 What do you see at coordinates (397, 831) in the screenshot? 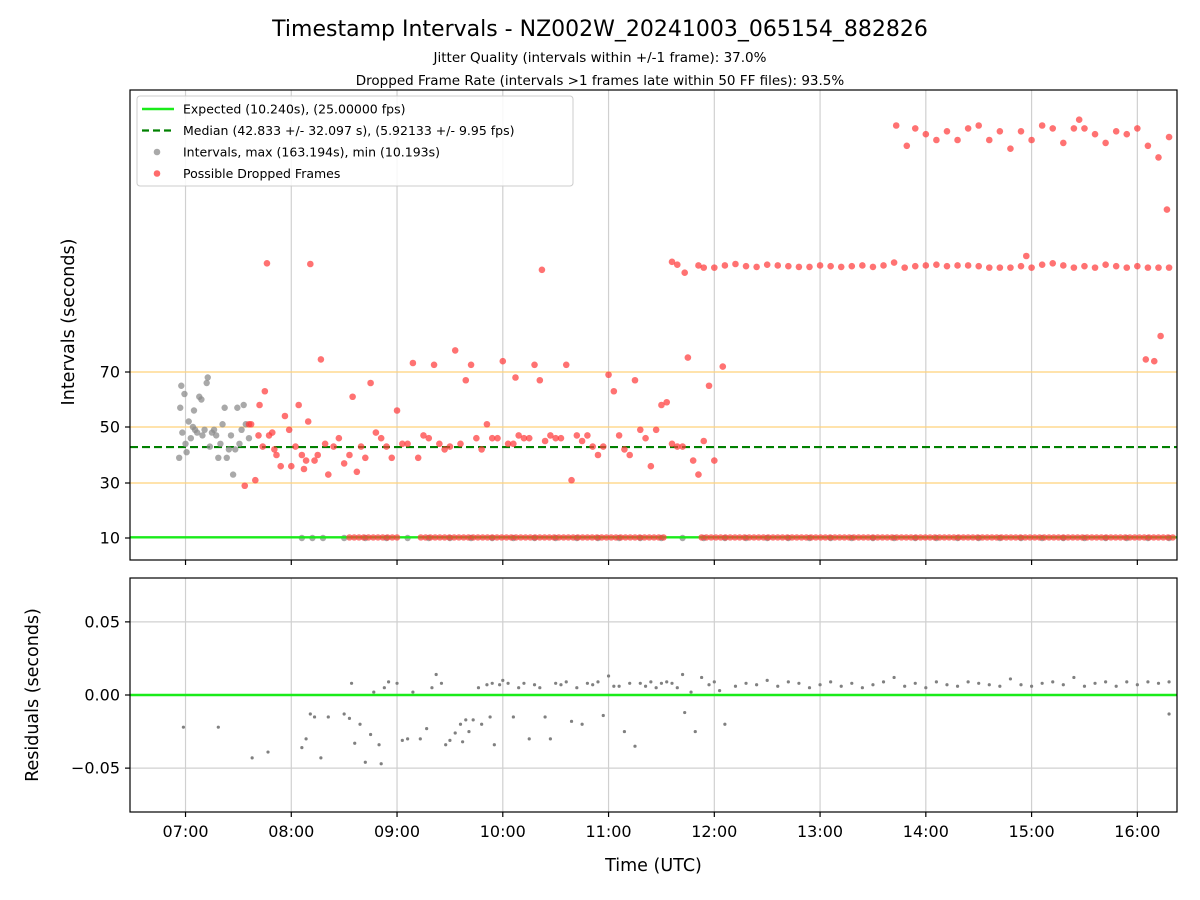
I see `x-tick-label: 09:00` at bounding box center [397, 831].